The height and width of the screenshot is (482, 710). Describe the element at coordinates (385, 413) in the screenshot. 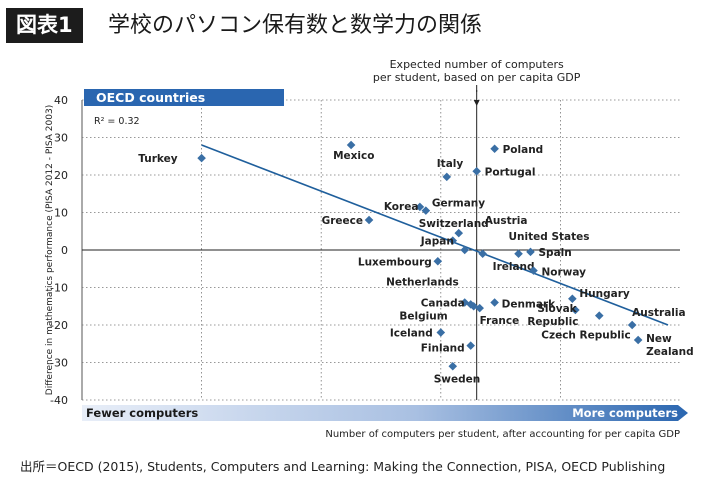

I see `x-axis-arrow` at that location.